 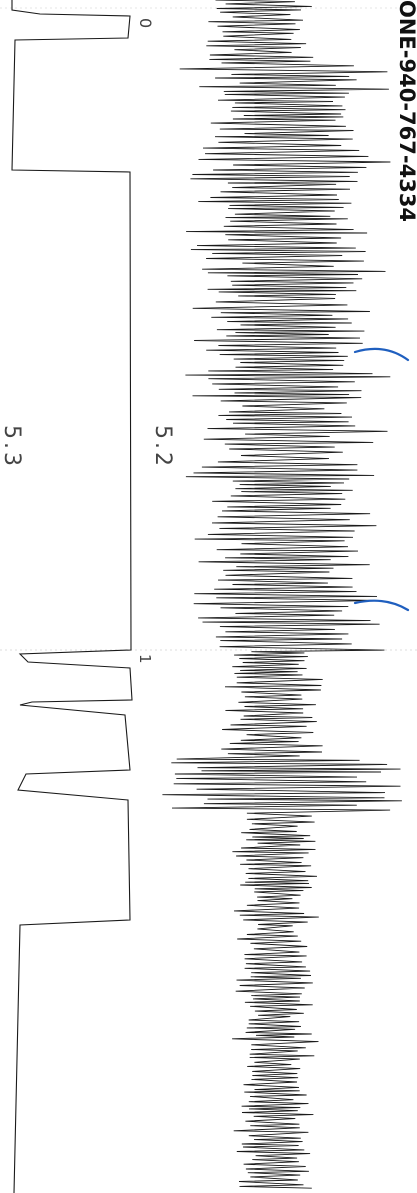 I want to click on header-phone-text: ONE-940-767-4334, so click(x=406, y=111).